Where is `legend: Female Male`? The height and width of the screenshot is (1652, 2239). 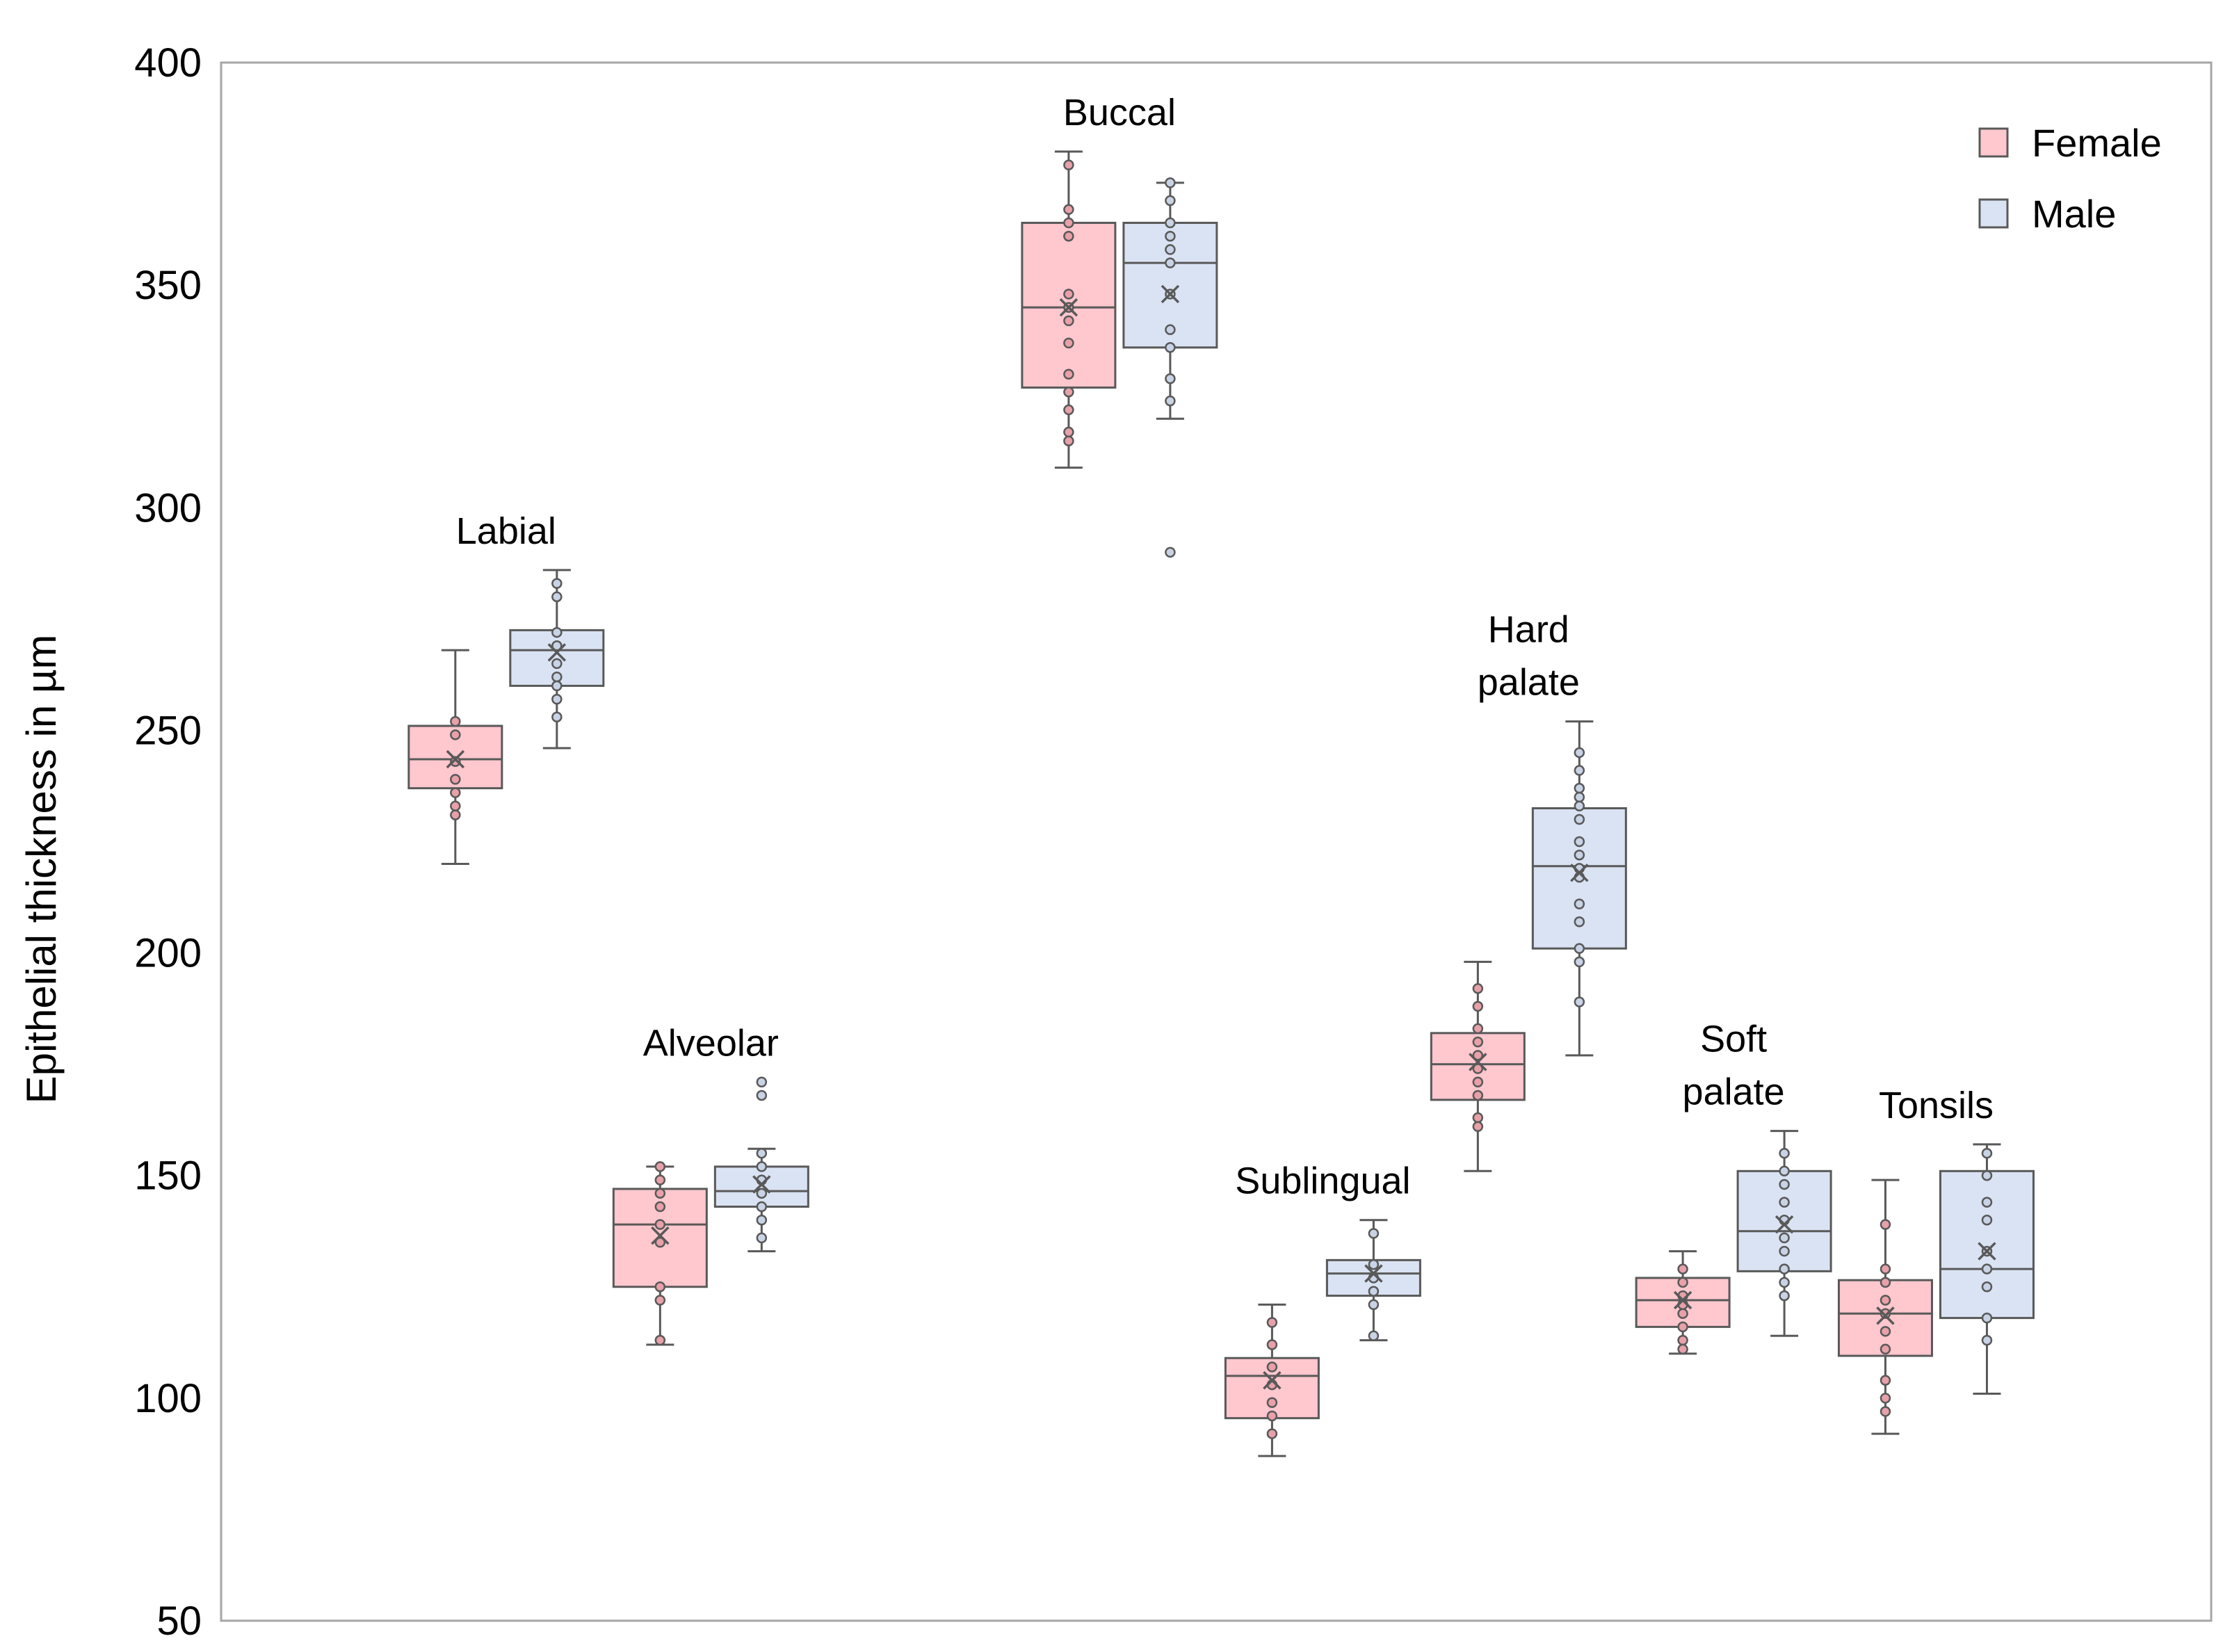 legend: Female Male is located at coordinates (2070, 178).